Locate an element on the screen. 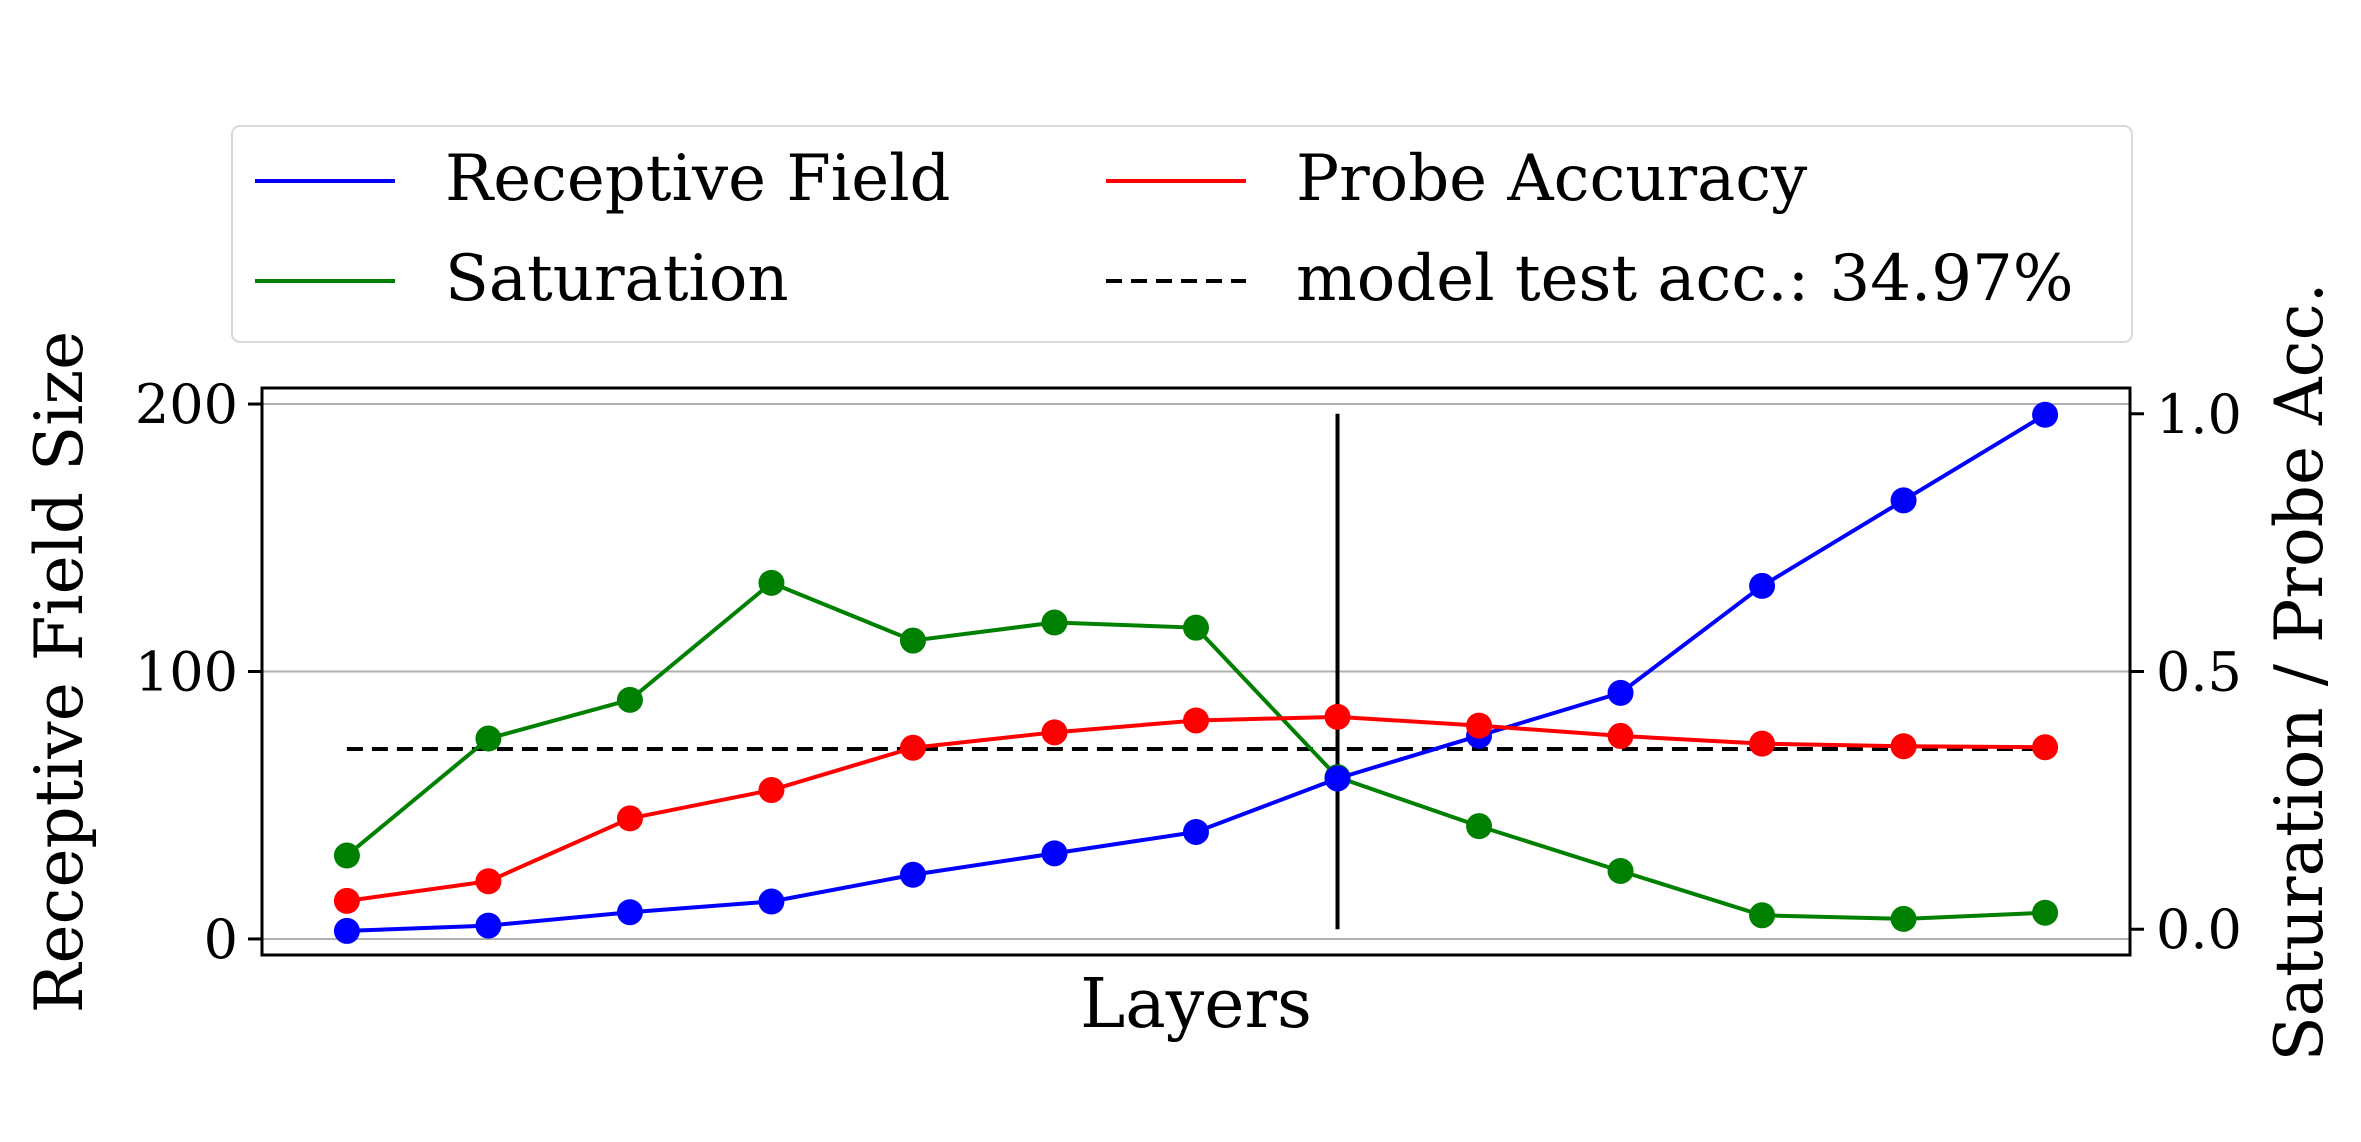 The height and width of the screenshot is (1142, 2361). y-axis-right-label: Saturation / Probe Acc. is located at coordinates (2299, 671).